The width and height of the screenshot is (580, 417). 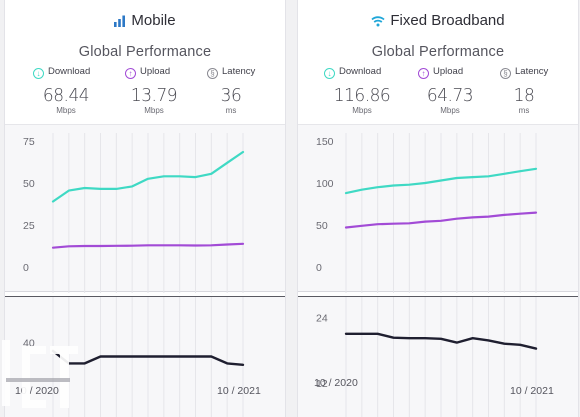 I want to click on panel-title: Mobile, so click(x=153, y=20).